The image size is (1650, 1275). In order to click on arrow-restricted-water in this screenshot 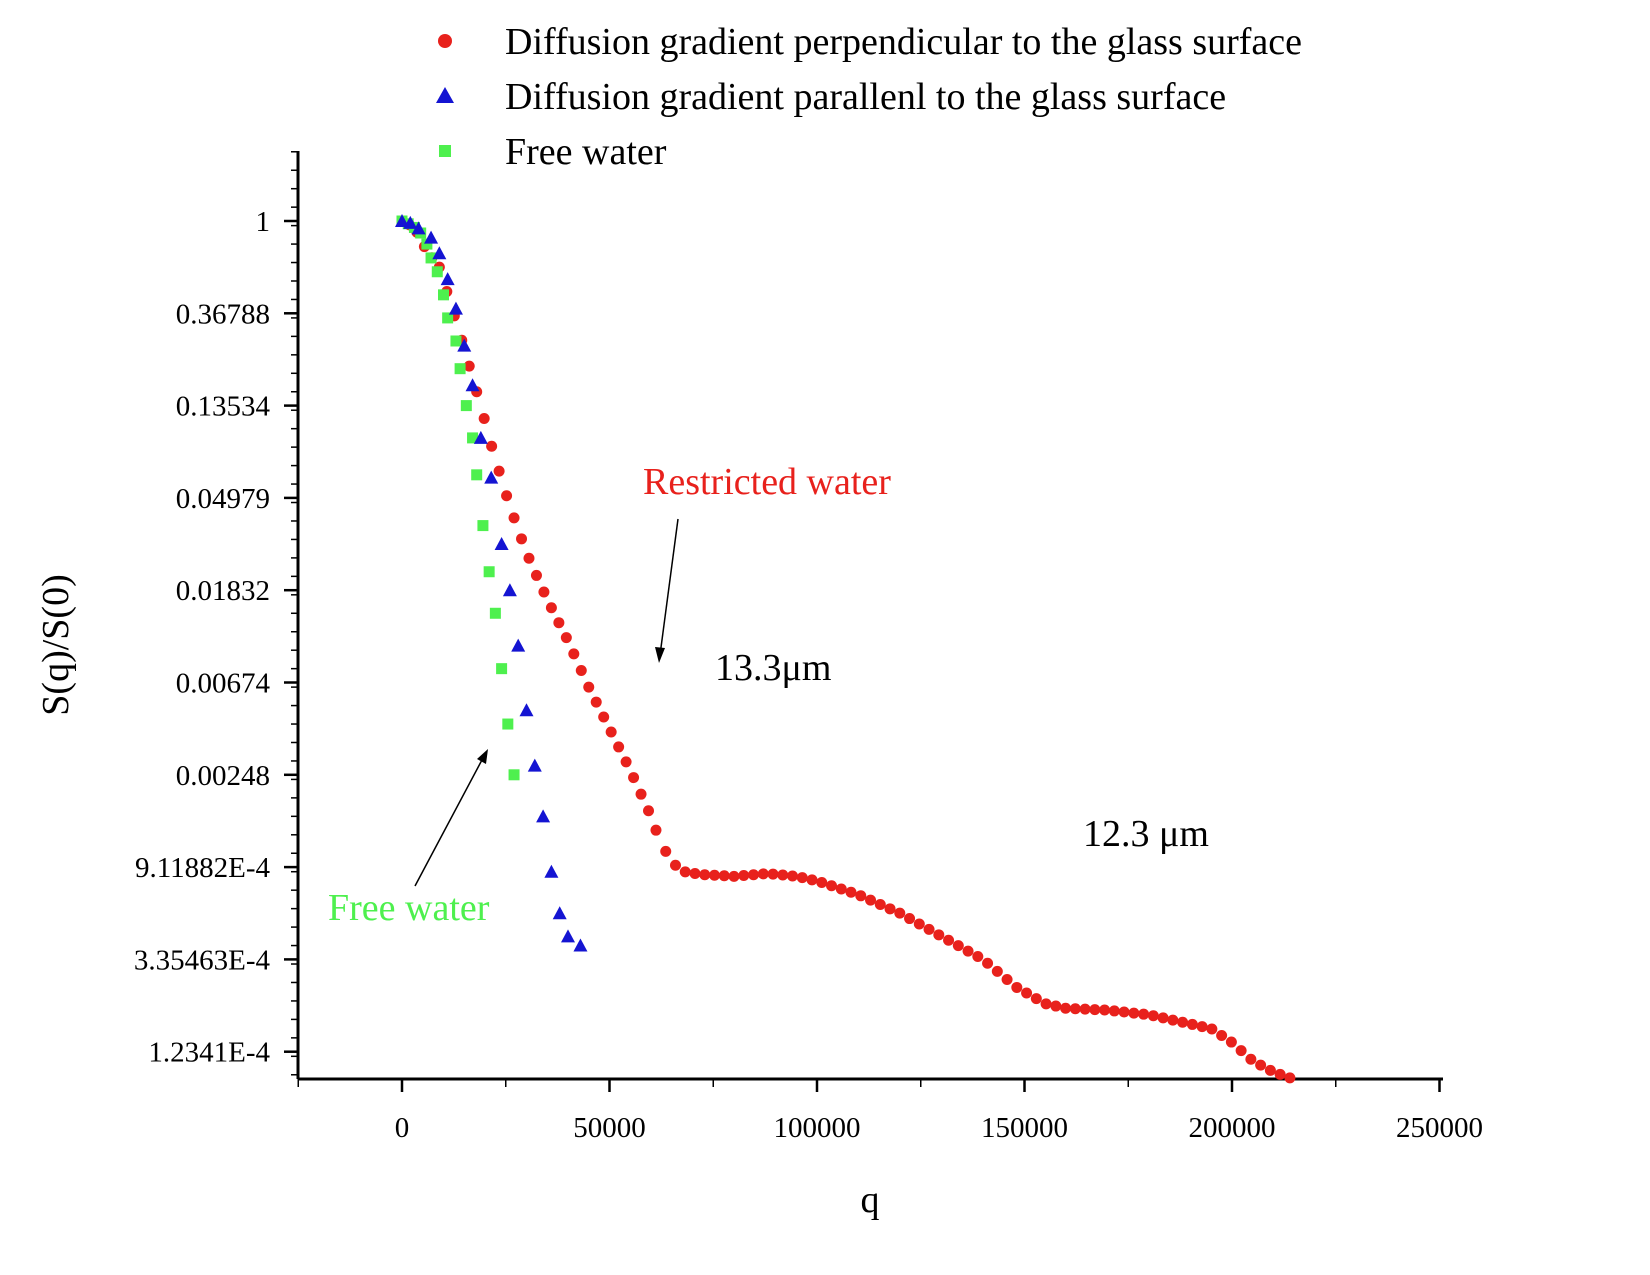, I will do `click(669, 587)`.